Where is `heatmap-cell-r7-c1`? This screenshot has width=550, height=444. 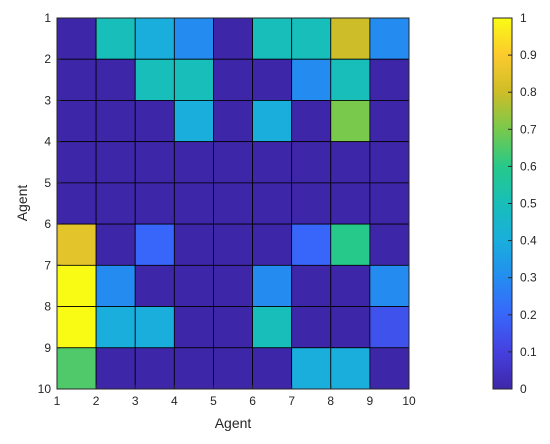 heatmap-cell-r7-c1 is located at coordinates (76, 285).